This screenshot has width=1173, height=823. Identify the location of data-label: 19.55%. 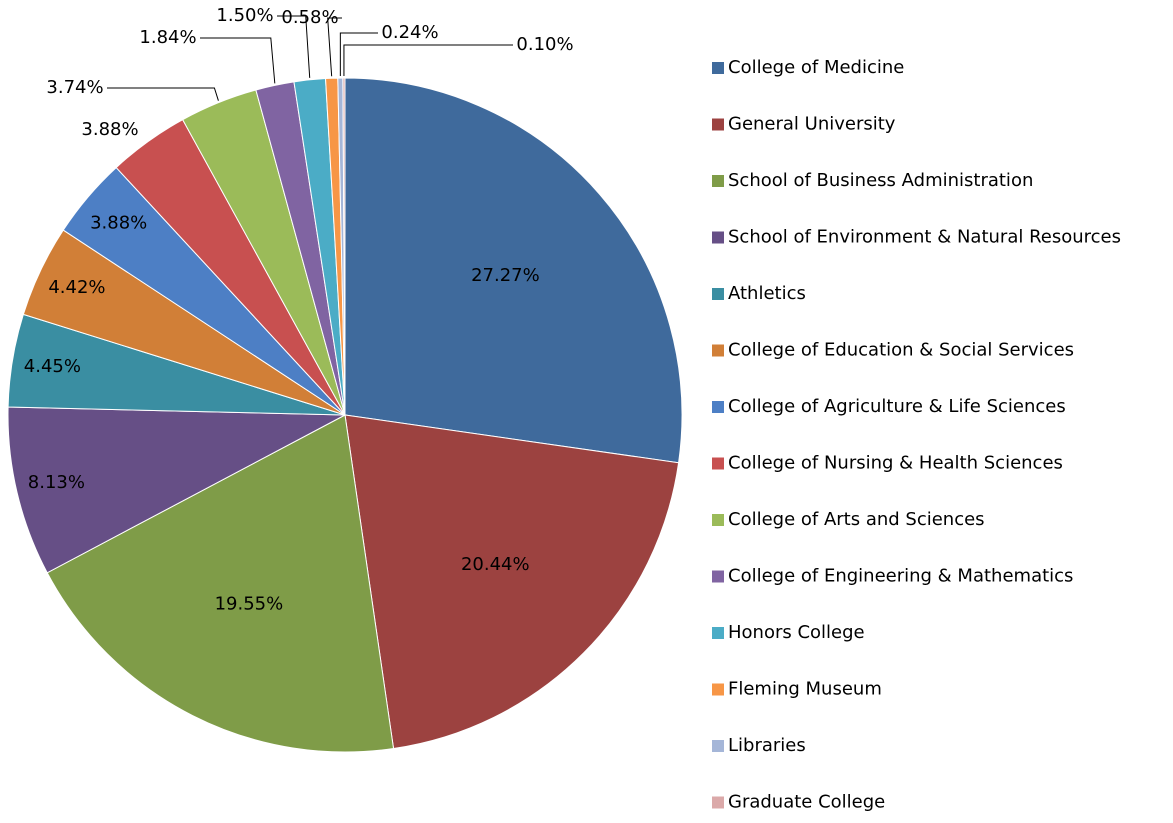
(249, 603).